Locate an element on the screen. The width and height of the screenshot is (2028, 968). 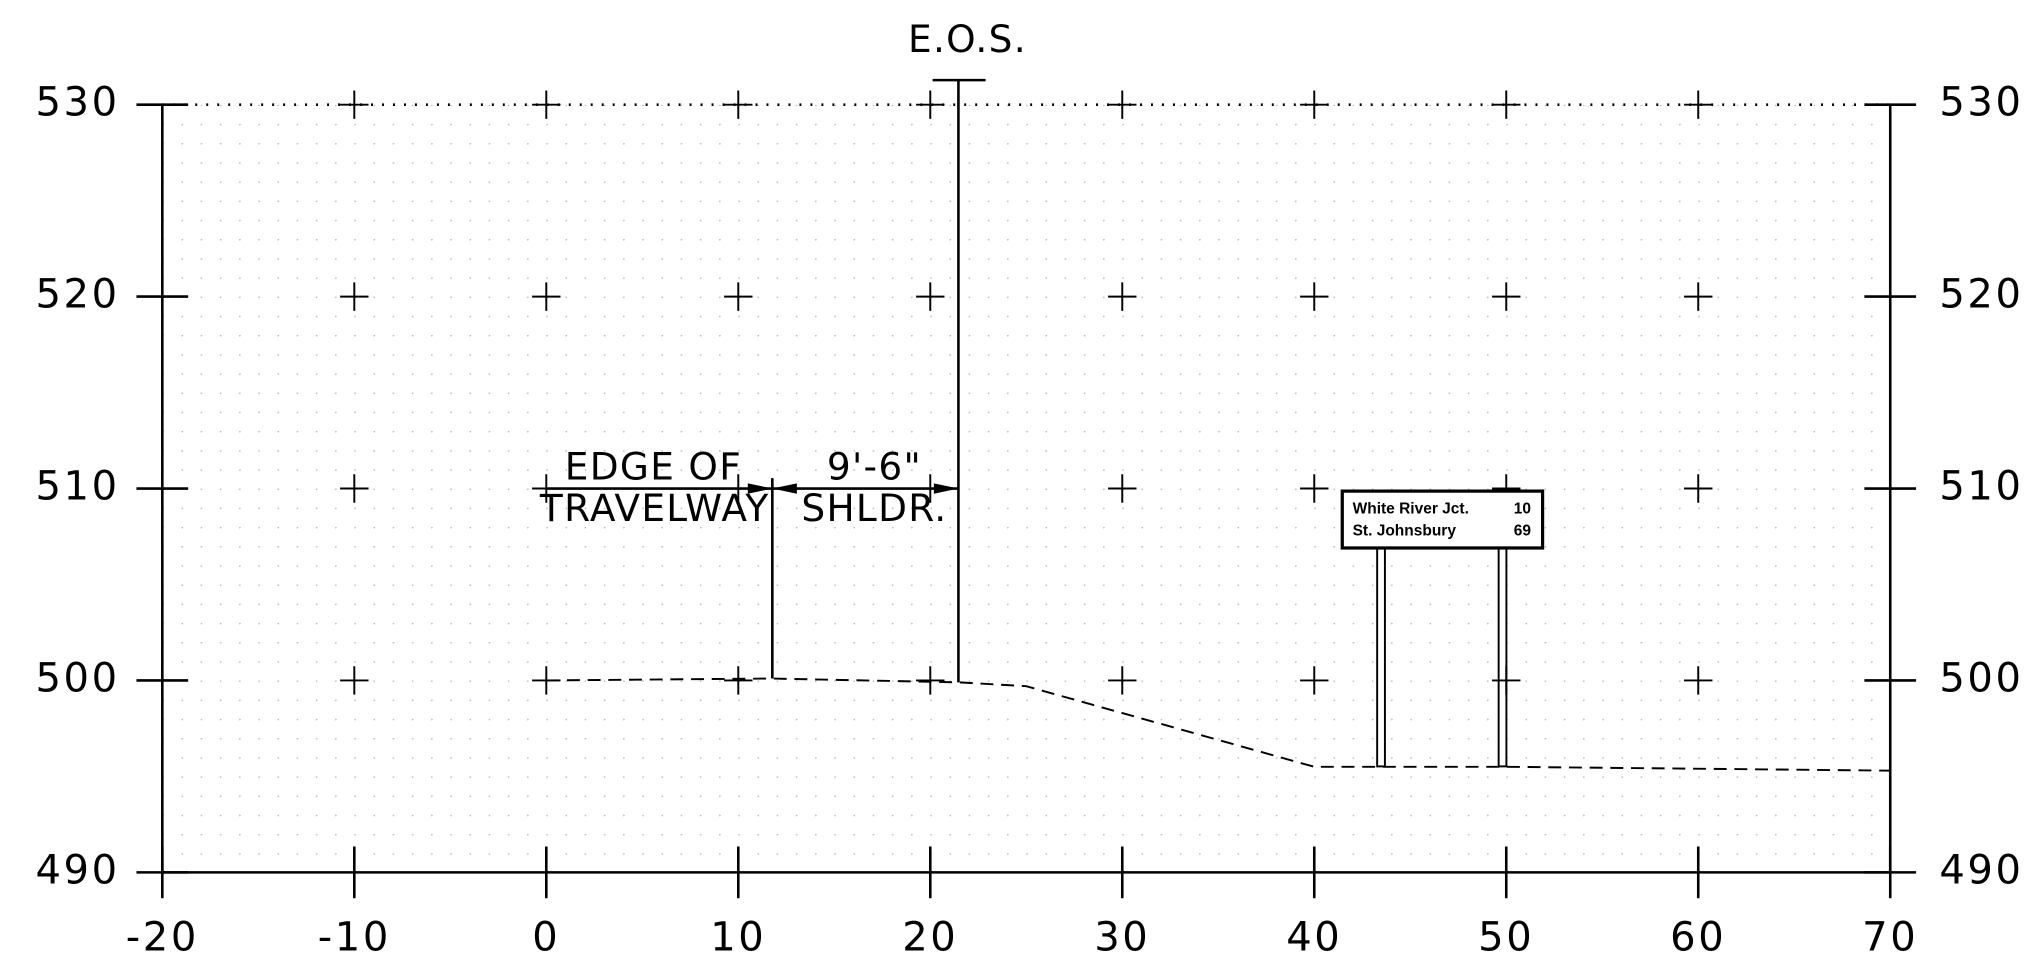
sign-text: 69 is located at coordinates (1523, 530).